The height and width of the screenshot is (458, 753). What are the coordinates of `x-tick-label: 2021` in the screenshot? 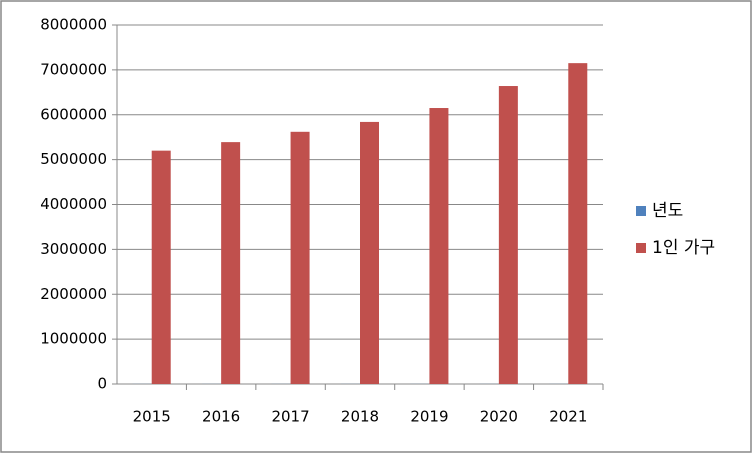 It's located at (568, 417).